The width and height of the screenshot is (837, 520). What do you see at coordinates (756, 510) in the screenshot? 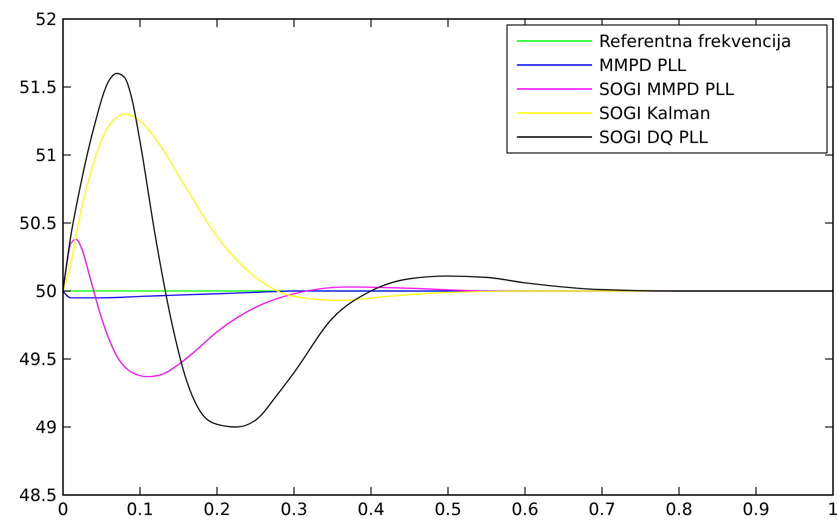
I see `x-tick-label: 0.9` at bounding box center [756, 510].